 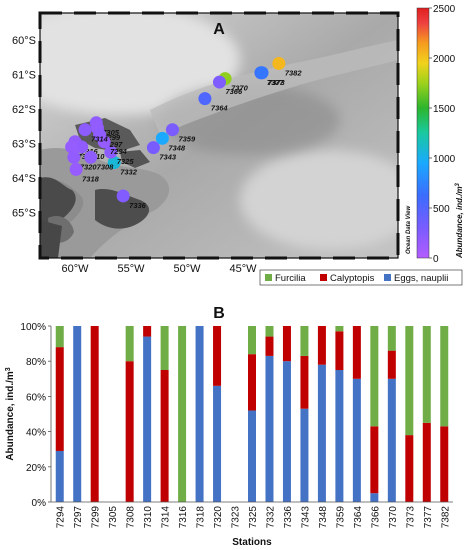 I want to click on lon-tick-label: 55°W, so click(x=131, y=269).